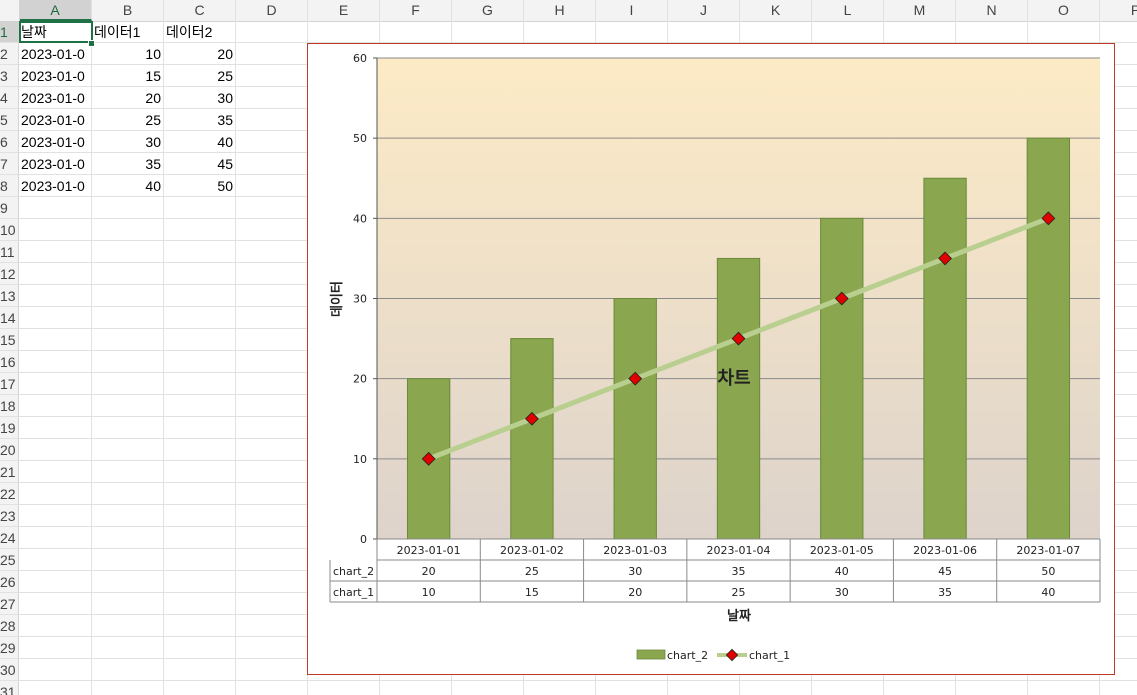 The image size is (1137, 695). Describe the element at coordinates (9, 296) in the screenshot. I see `row-header-13: 13` at that location.